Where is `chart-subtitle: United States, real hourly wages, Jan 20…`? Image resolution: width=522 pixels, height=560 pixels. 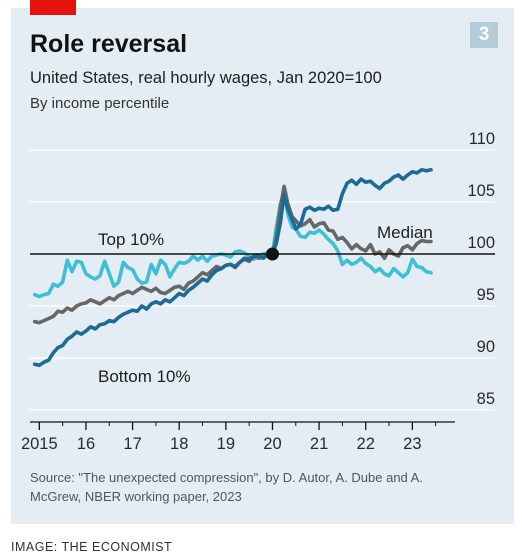 chart-subtitle: United States, real hourly wages, Jan 20… is located at coordinates (206, 78).